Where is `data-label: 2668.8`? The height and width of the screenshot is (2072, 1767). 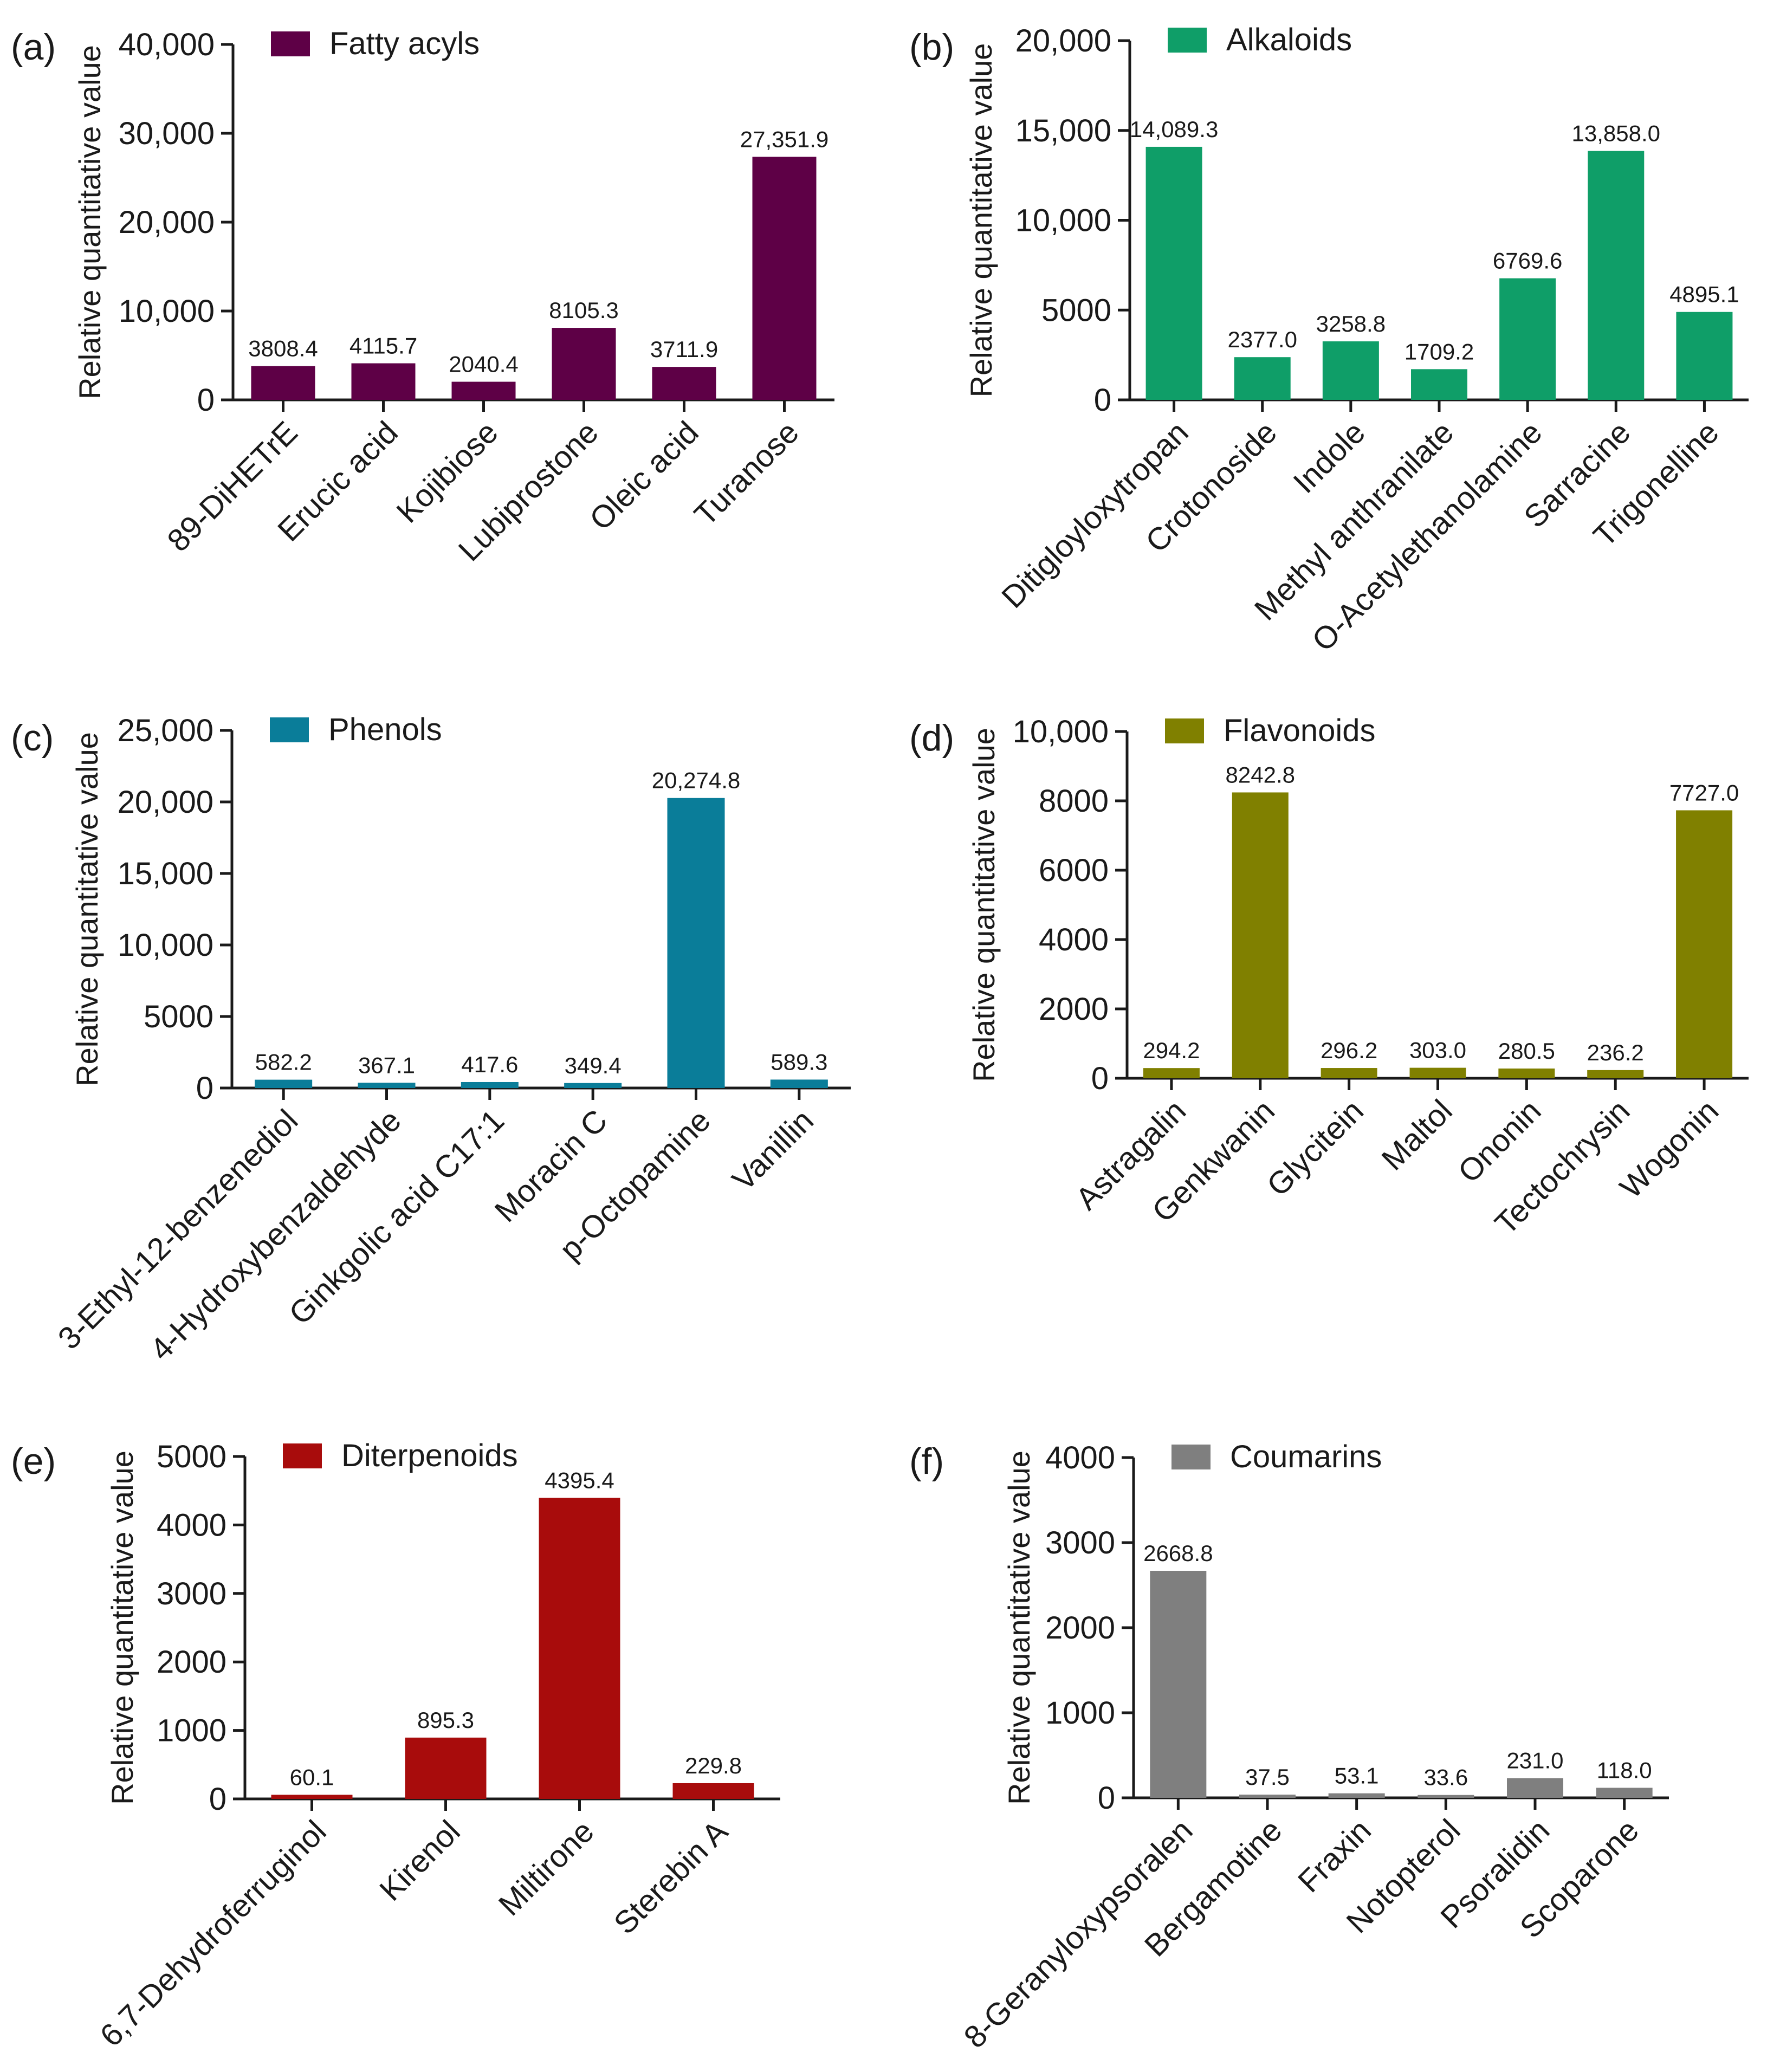 data-label: 2668.8 is located at coordinates (1178, 1553).